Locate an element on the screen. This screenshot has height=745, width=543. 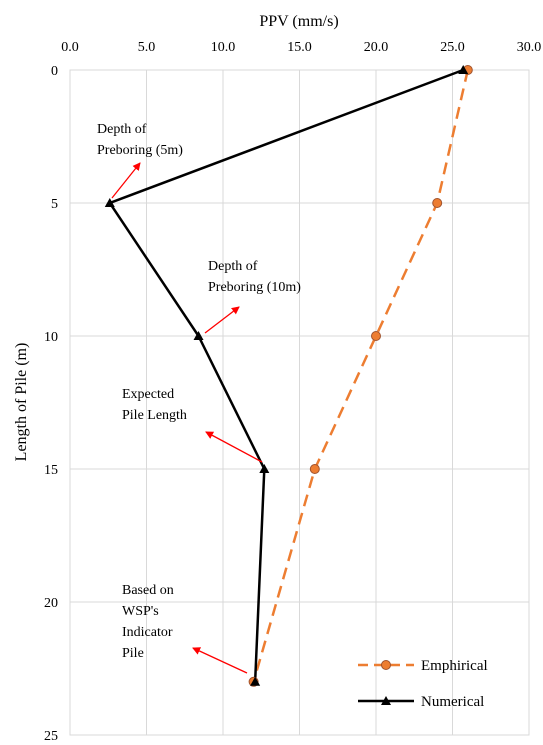
x-tick-label: 15.0 is located at coordinates (299, 47).